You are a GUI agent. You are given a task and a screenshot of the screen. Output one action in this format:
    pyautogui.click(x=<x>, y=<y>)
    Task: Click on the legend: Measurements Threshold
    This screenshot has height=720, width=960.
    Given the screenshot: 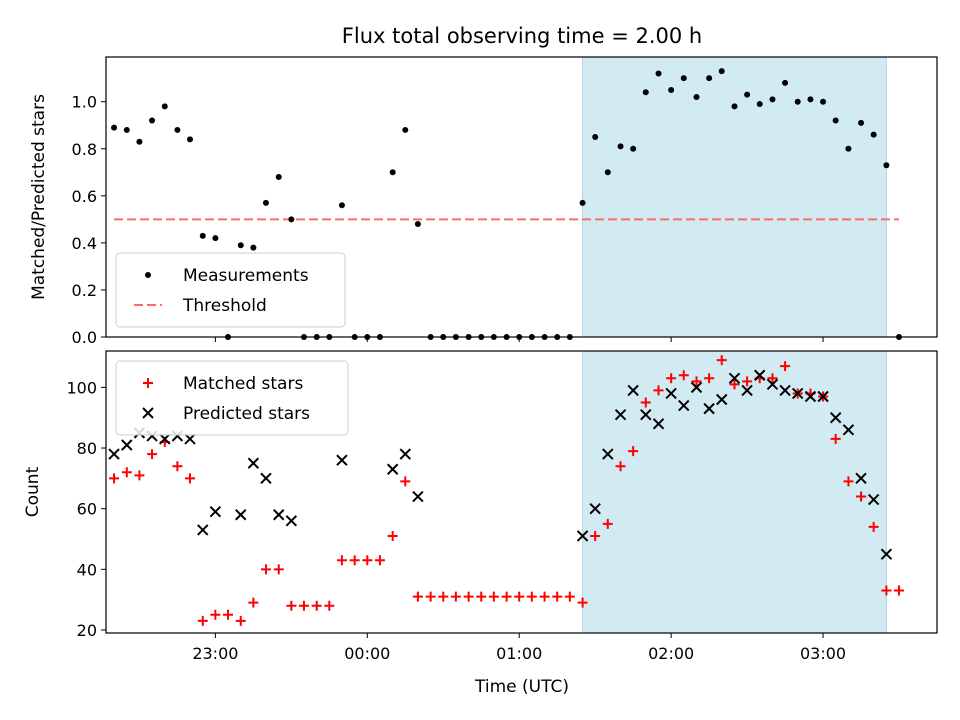 What is the action you would take?
    pyautogui.click(x=230, y=290)
    